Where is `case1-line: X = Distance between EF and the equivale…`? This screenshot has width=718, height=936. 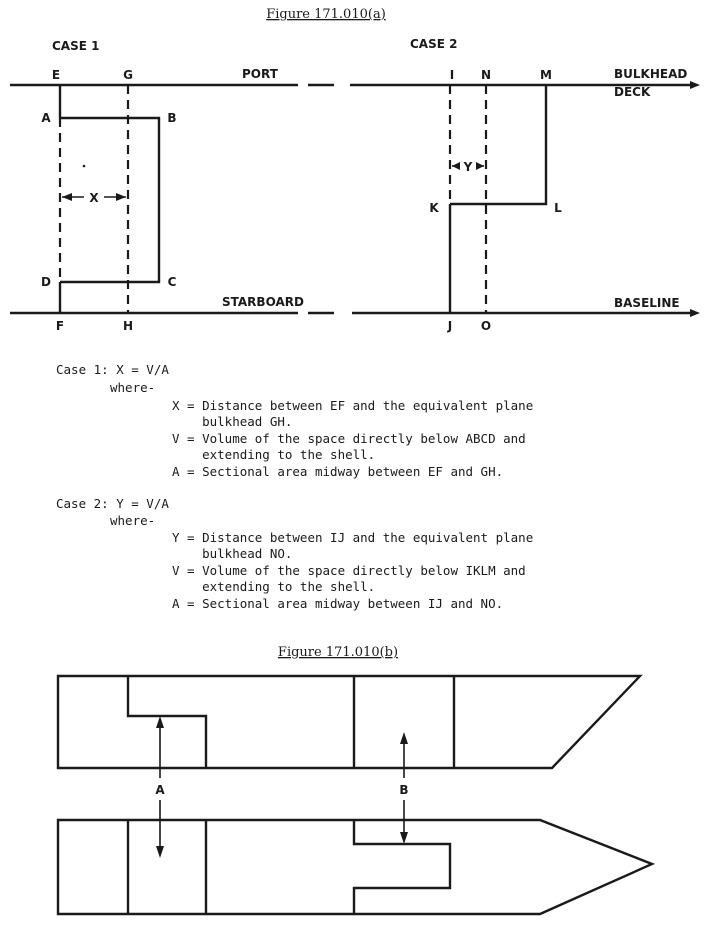 case1-line: X = Distance between EF and the equivale… is located at coordinates (352, 405).